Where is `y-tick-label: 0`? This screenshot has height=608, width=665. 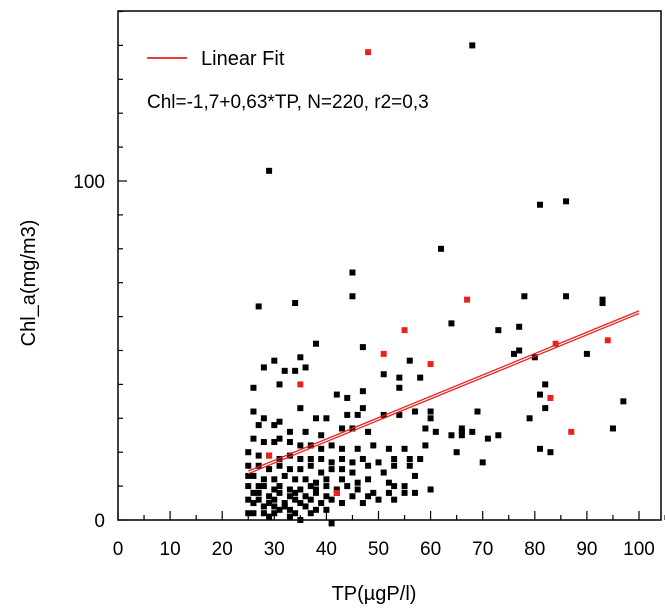
y-tick-label: 0 is located at coordinates (99, 521).